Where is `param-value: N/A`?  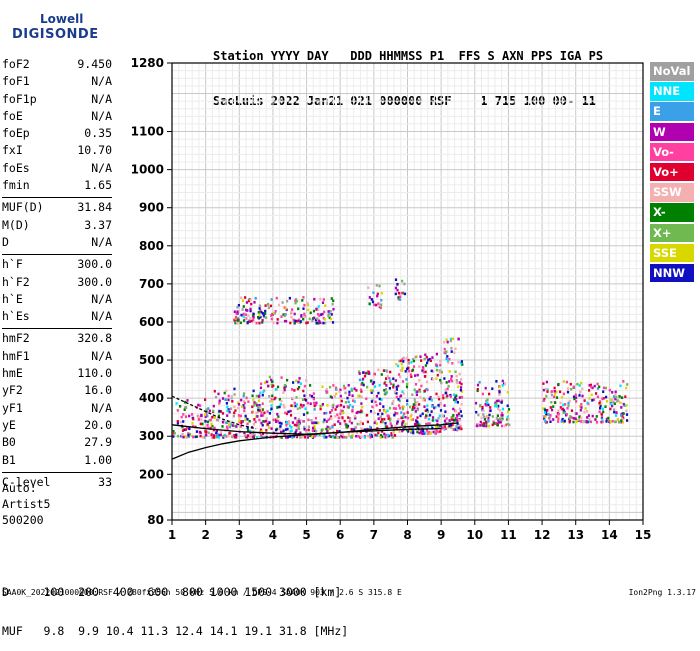
param-value: N/A is located at coordinates (101, 98).